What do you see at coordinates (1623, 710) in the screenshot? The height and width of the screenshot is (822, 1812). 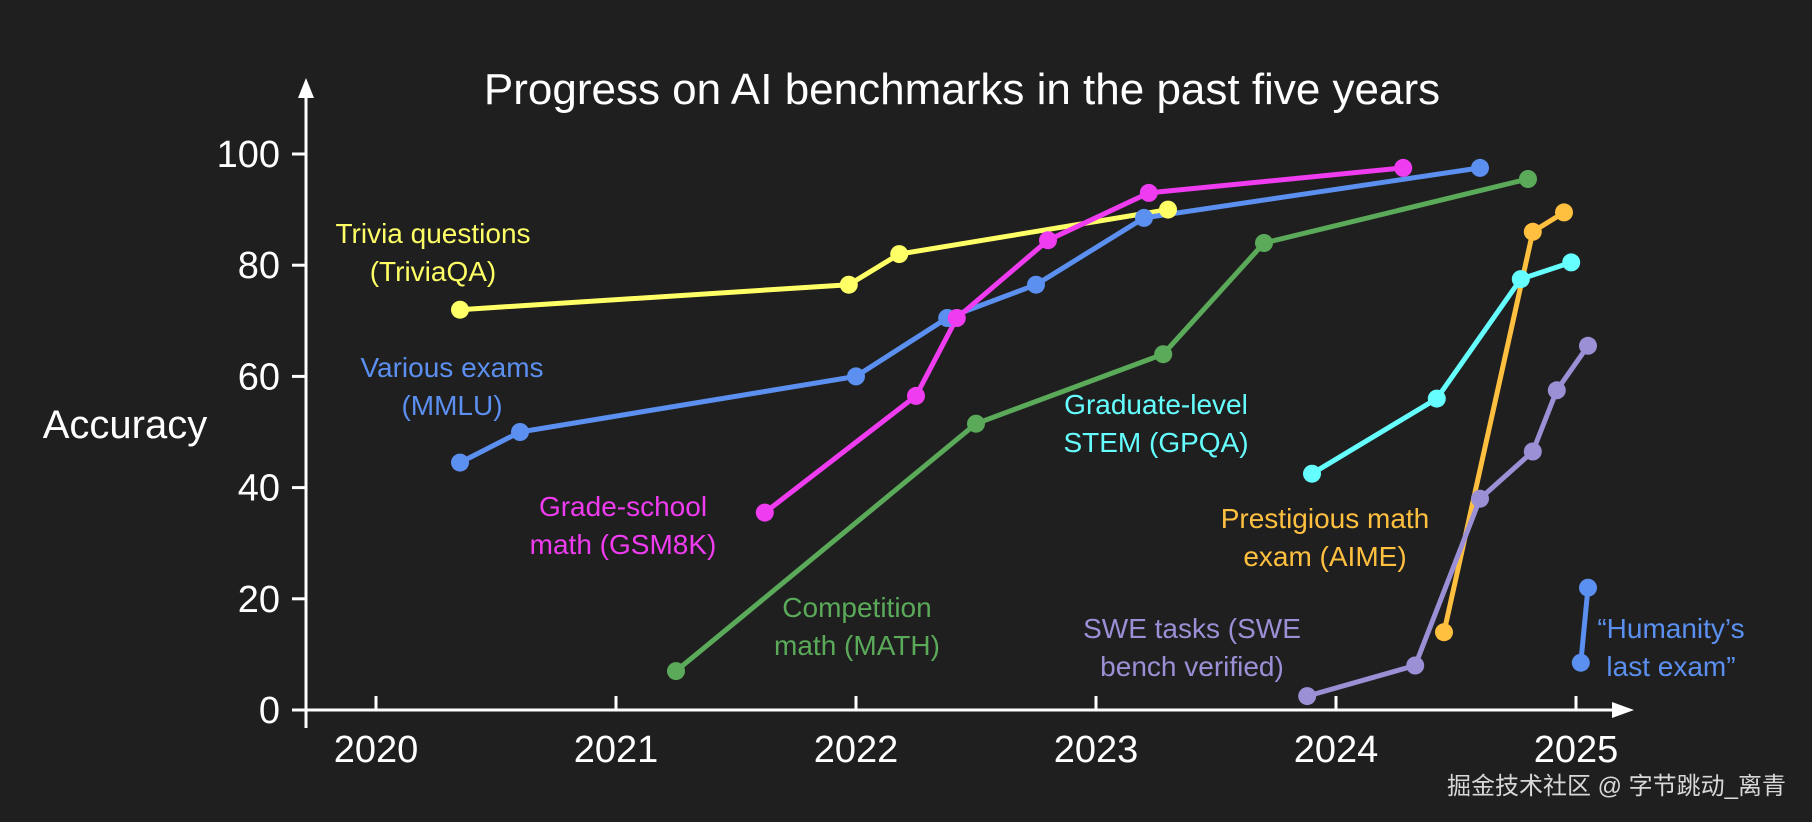 I see `x-axis-arrow` at bounding box center [1623, 710].